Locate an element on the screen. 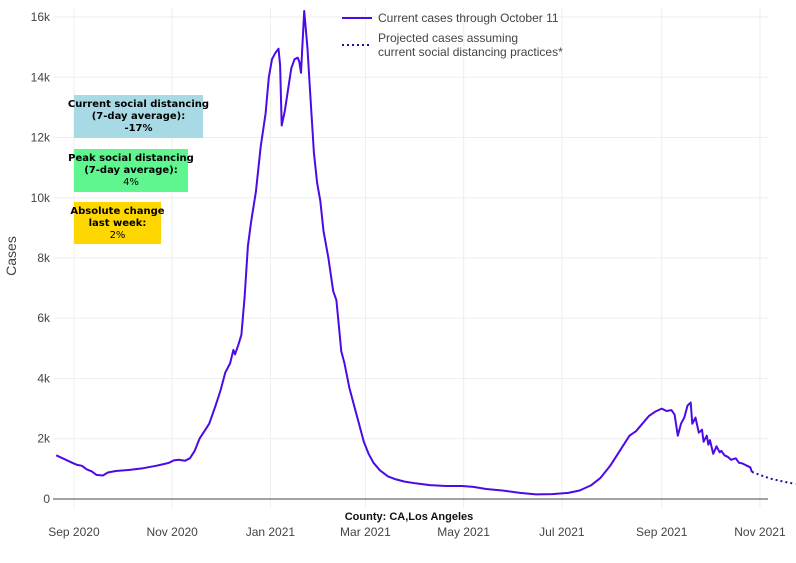 This screenshot has width=796, height=563. annotation-line: Absolute change is located at coordinates (117, 211).